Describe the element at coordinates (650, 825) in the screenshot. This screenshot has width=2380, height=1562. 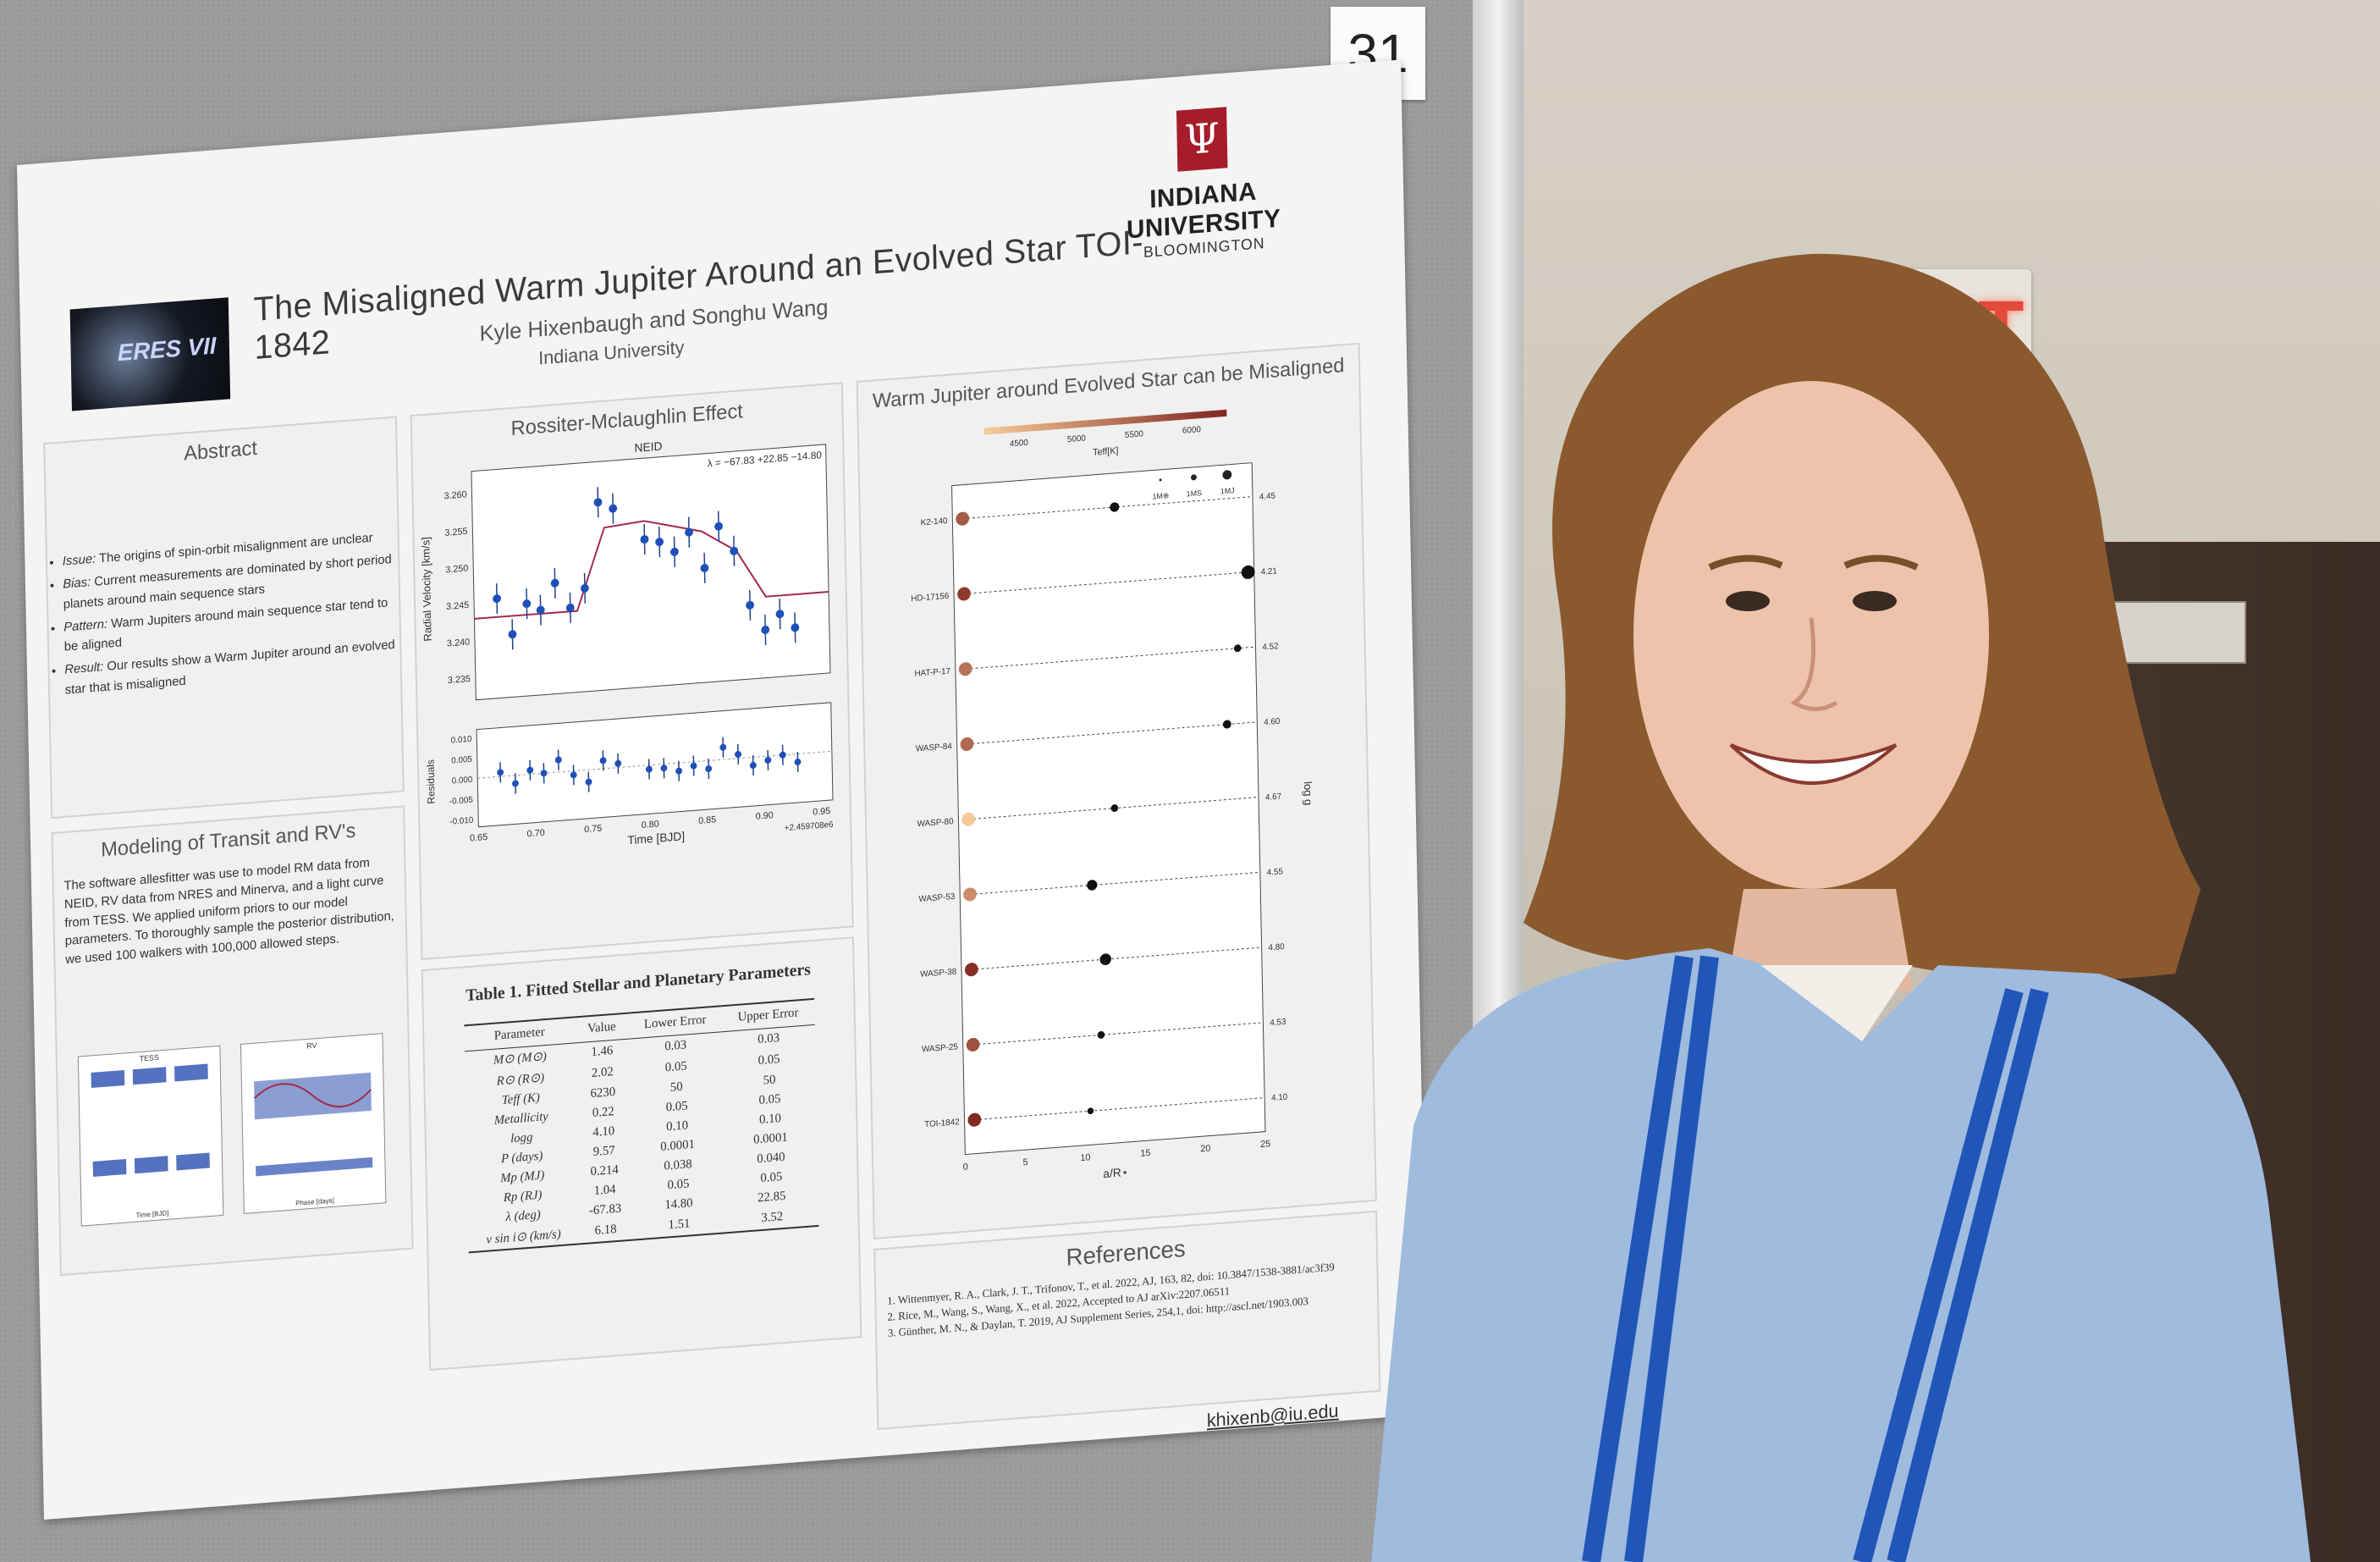
I see `x-tick-label: 0.80` at that location.